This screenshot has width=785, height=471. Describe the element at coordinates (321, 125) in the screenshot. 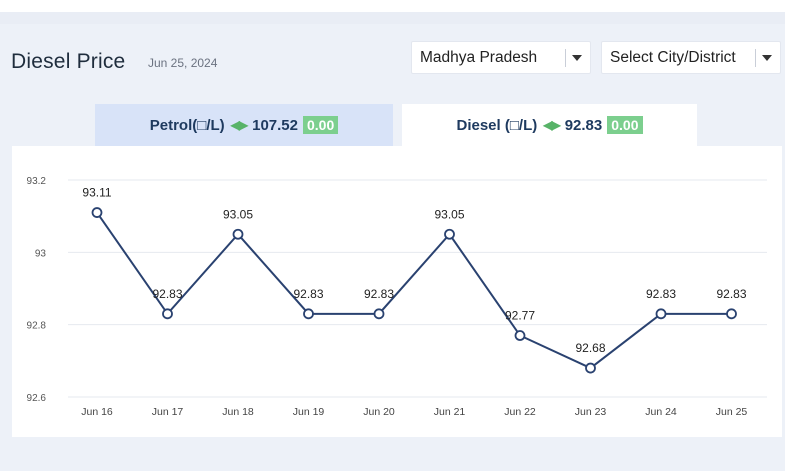

I see `petrol-change-badge: 0.00` at that location.